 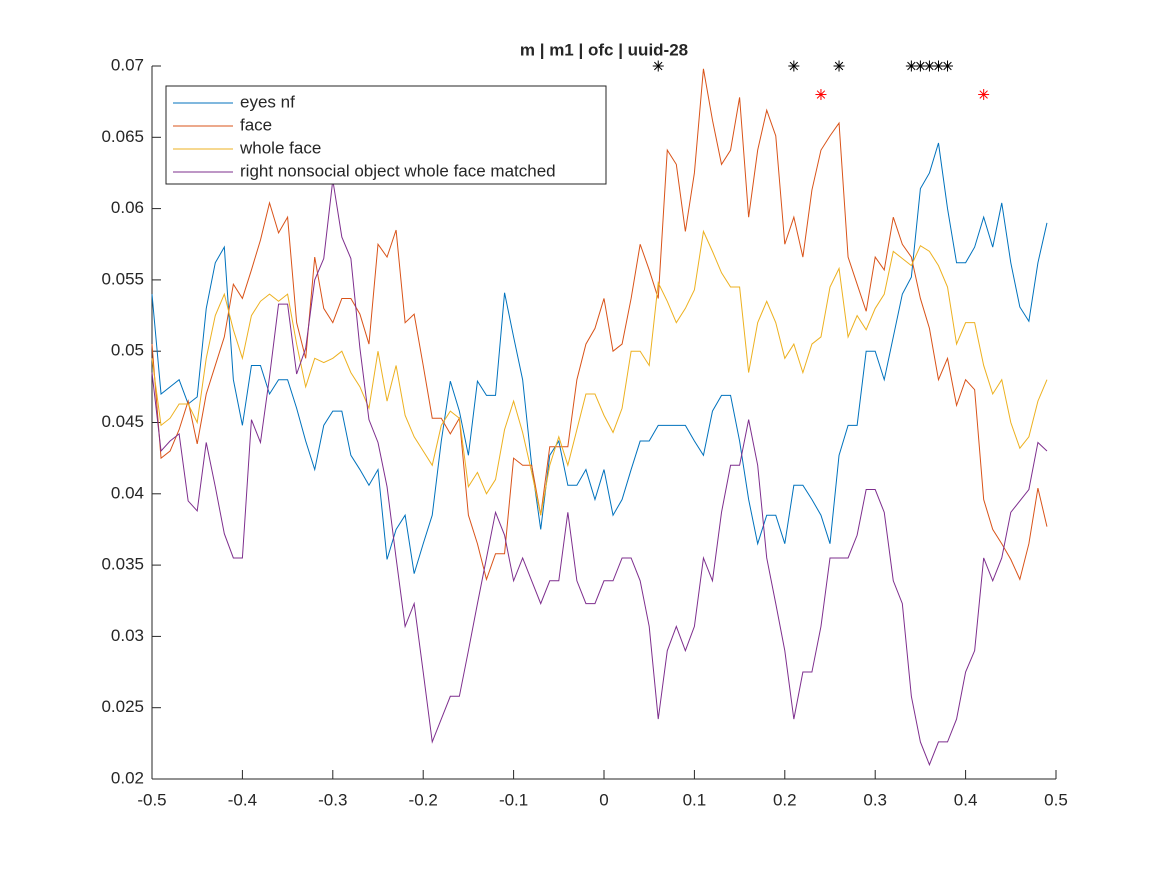 What do you see at coordinates (423, 799) in the screenshot?
I see `x-tick-label: -0.2` at bounding box center [423, 799].